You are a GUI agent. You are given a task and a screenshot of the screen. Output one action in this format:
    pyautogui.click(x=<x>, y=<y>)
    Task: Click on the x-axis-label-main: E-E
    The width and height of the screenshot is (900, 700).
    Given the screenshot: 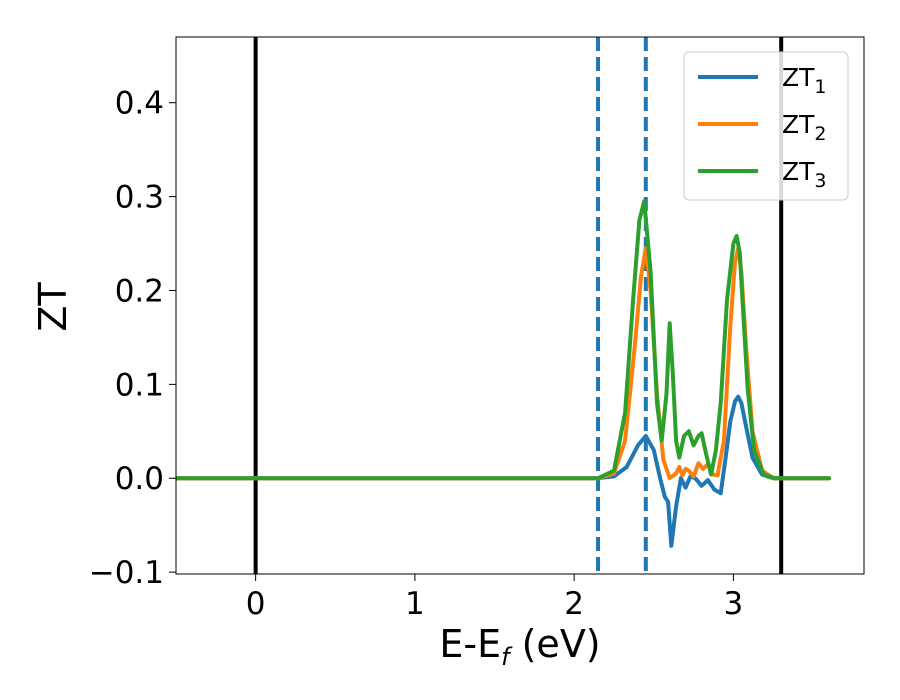 What is the action you would take?
    pyautogui.click(x=470, y=644)
    